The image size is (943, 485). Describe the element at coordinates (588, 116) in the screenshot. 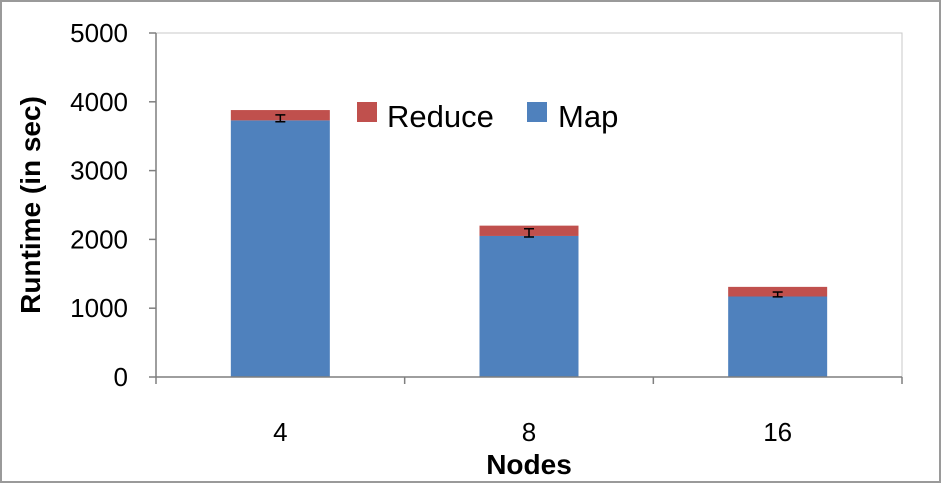

I see `legend-label-map: Map` at that location.